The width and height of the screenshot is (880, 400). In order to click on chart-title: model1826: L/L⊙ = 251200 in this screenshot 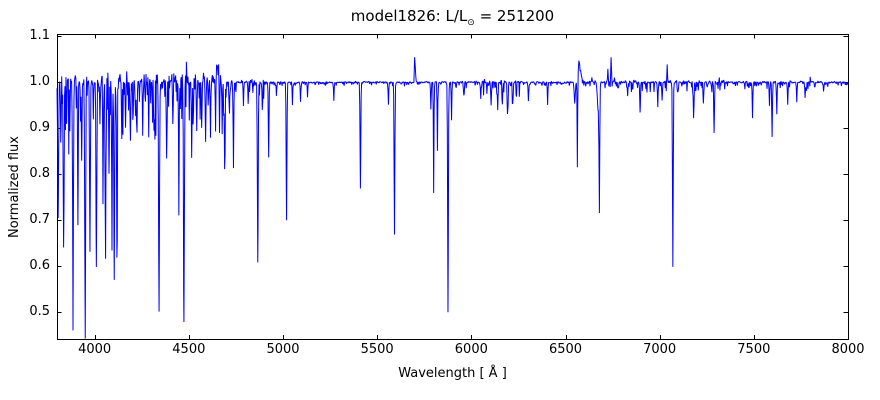, I will do `click(452, 19)`.